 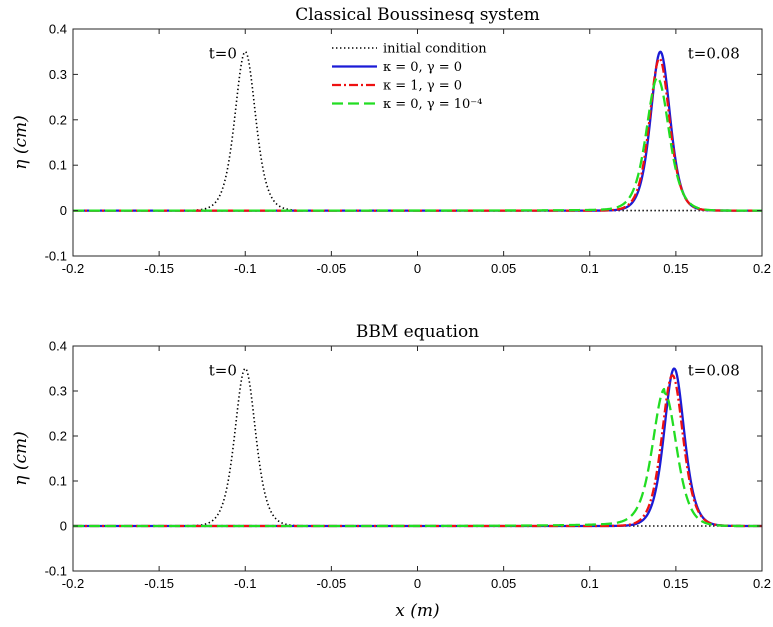 What do you see at coordinates (435, 49) in the screenshot?
I see `legend-label-0: initial condition` at bounding box center [435, 49].